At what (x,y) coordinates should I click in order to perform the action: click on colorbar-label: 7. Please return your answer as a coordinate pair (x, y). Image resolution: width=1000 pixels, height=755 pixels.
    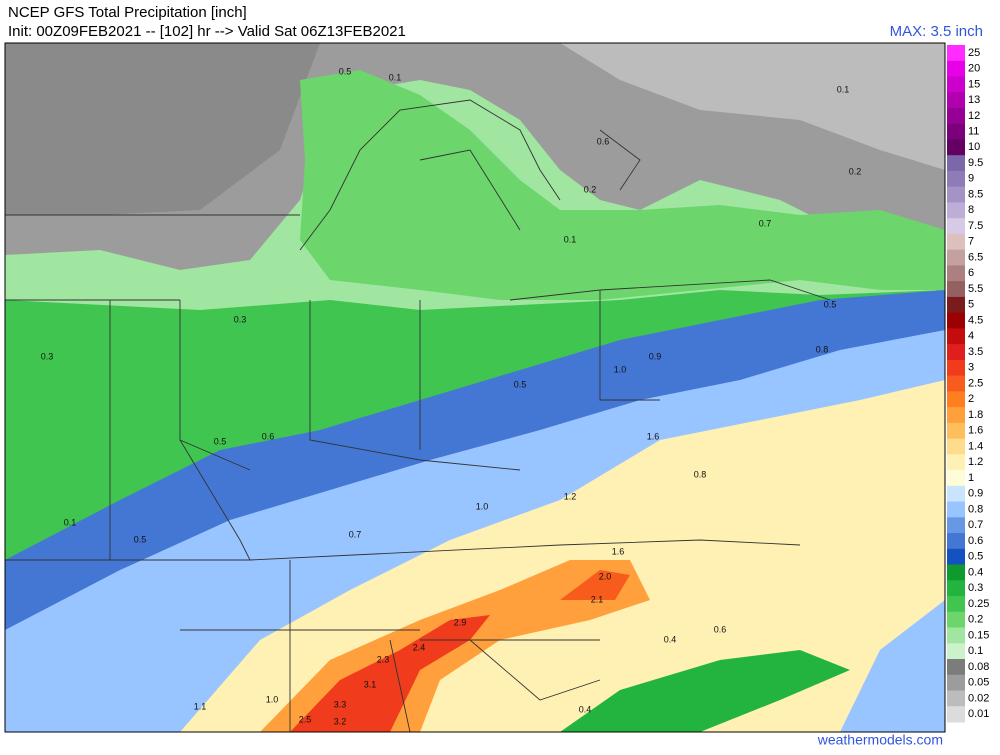
    Looking at the image, I should click on (971, 242).